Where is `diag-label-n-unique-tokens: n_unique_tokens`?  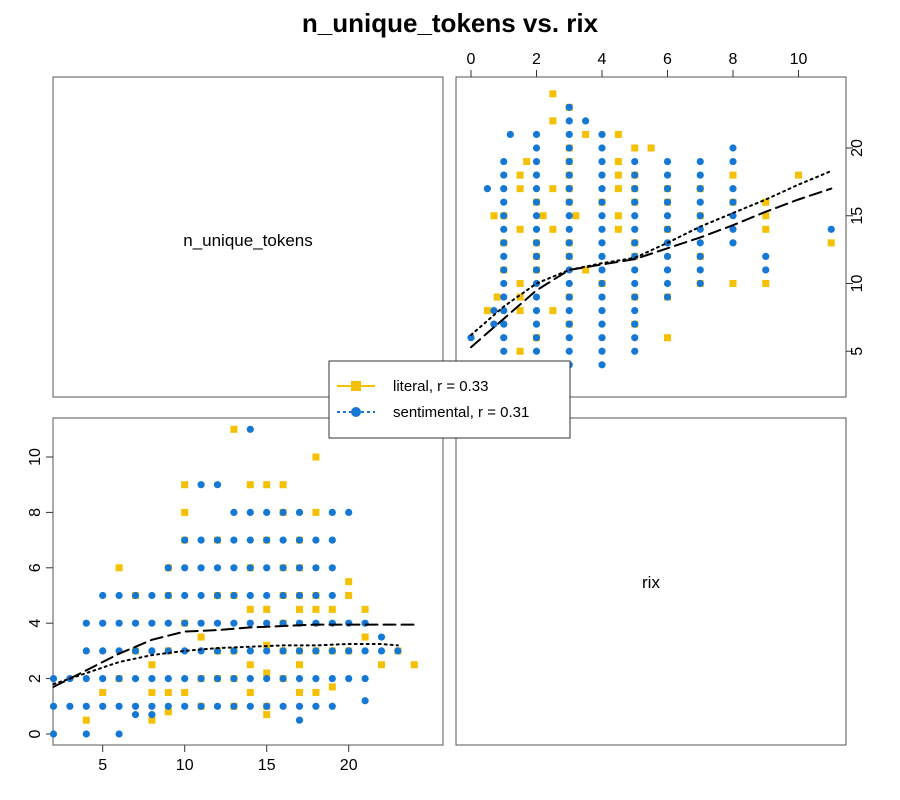 diag-label-n-unique-tokens: n_unique_tokens is located at coordinates (248, 240).